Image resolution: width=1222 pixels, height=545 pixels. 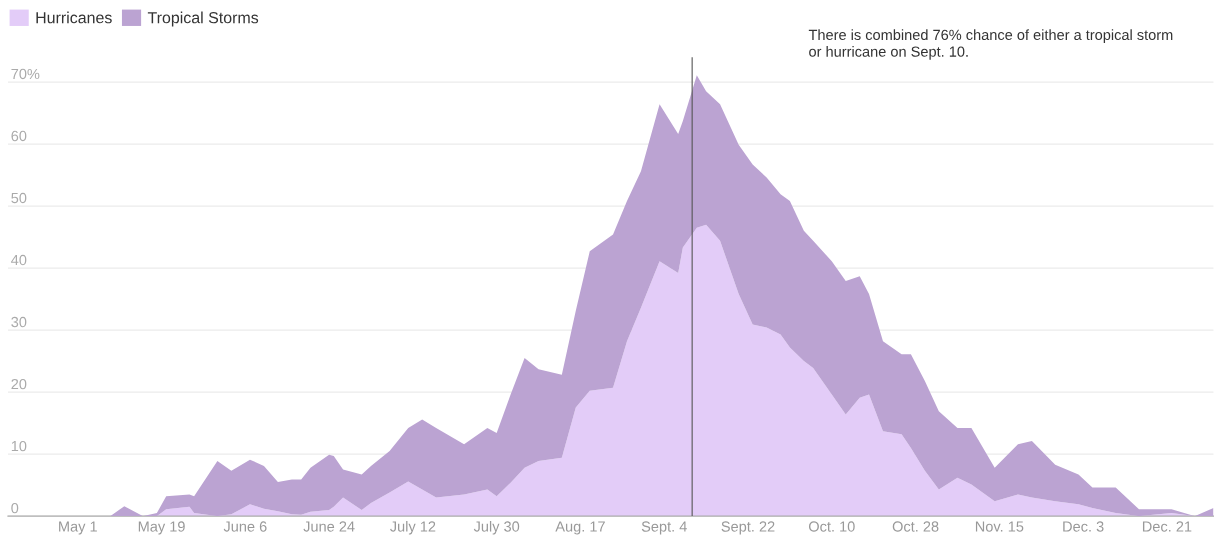 I want to click on x-tick-label: June 24, so click(x=329, y=526).